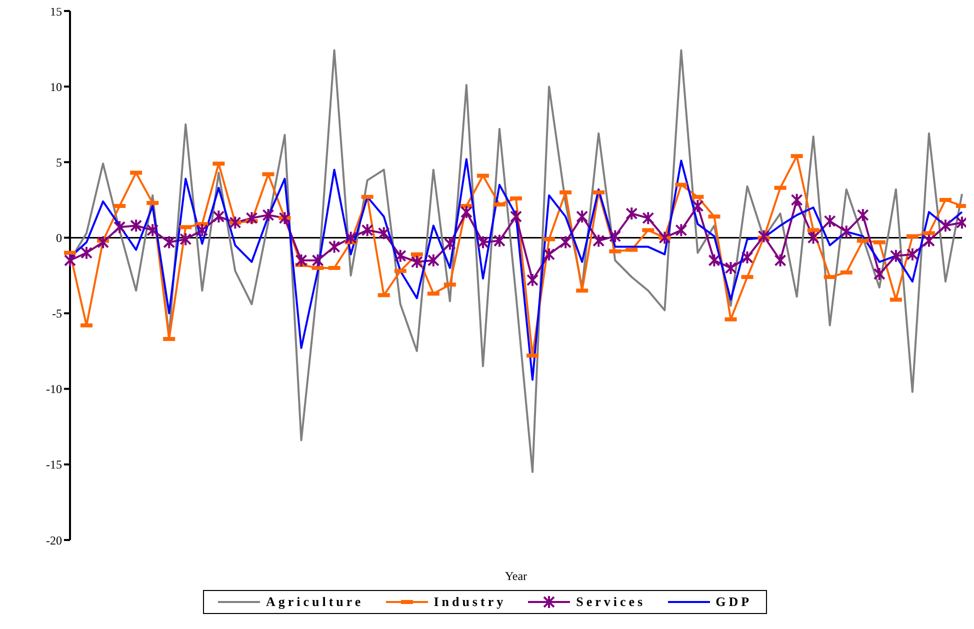  What do you see at coordinates (59, 162) in the screenshot?
I see `y-tick-label: 5` at bounding box center [59, 162].